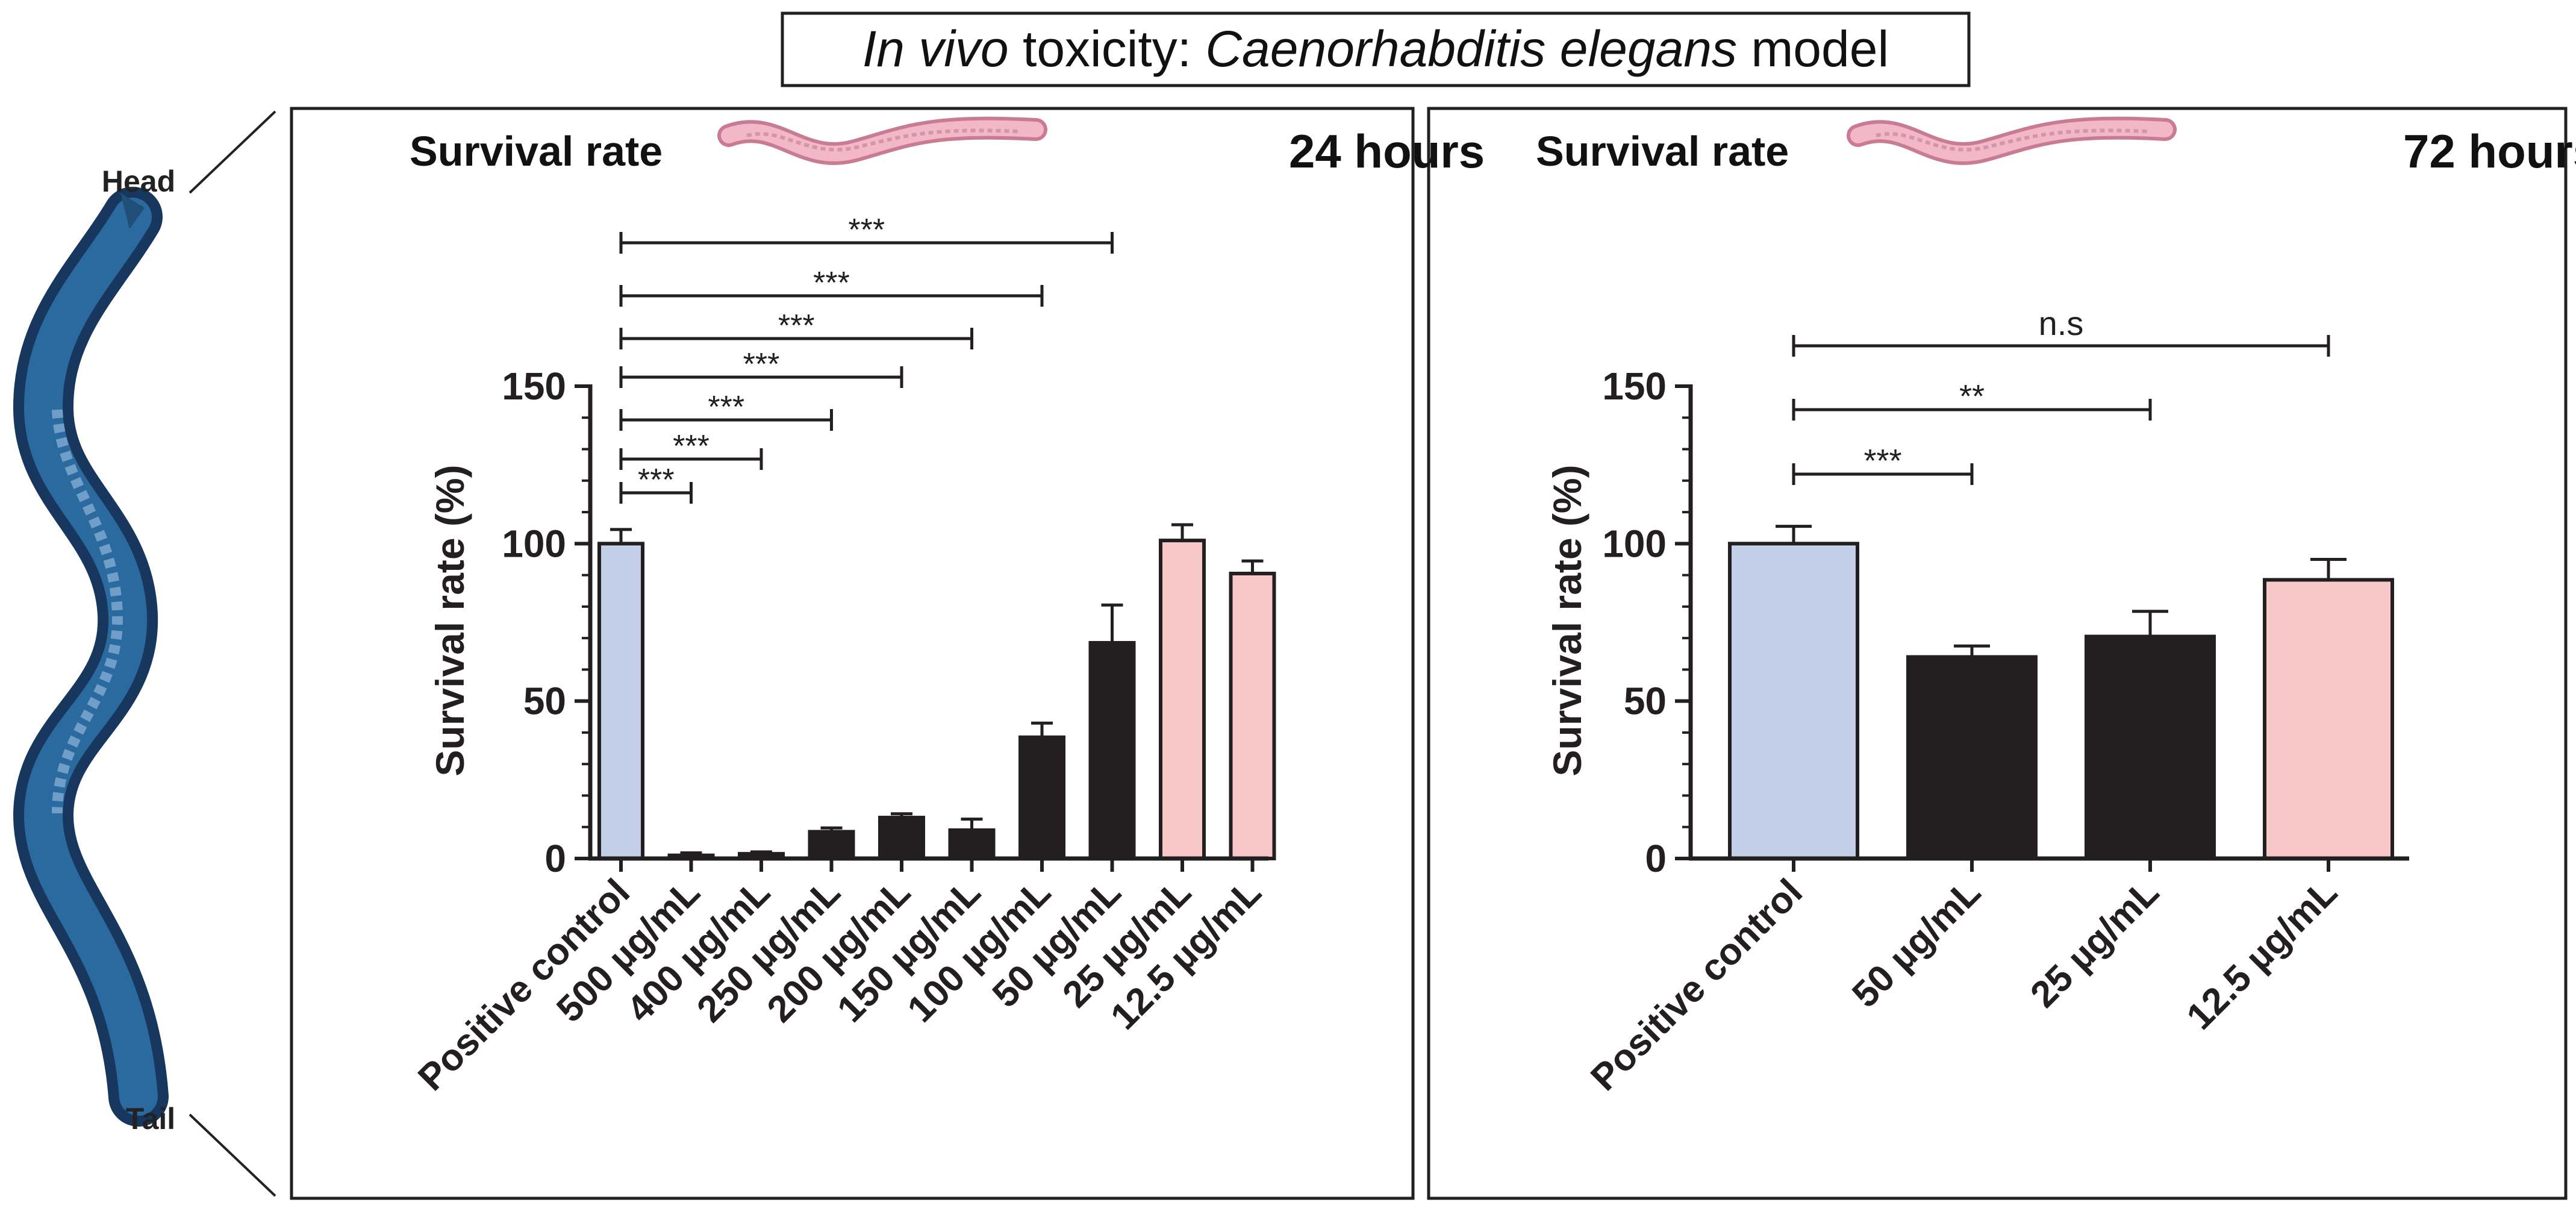 Image resolution: width=2576 pixels, height=1223 pixels. I want to click on worm-illustration: Head Tail, so click(144, 654).